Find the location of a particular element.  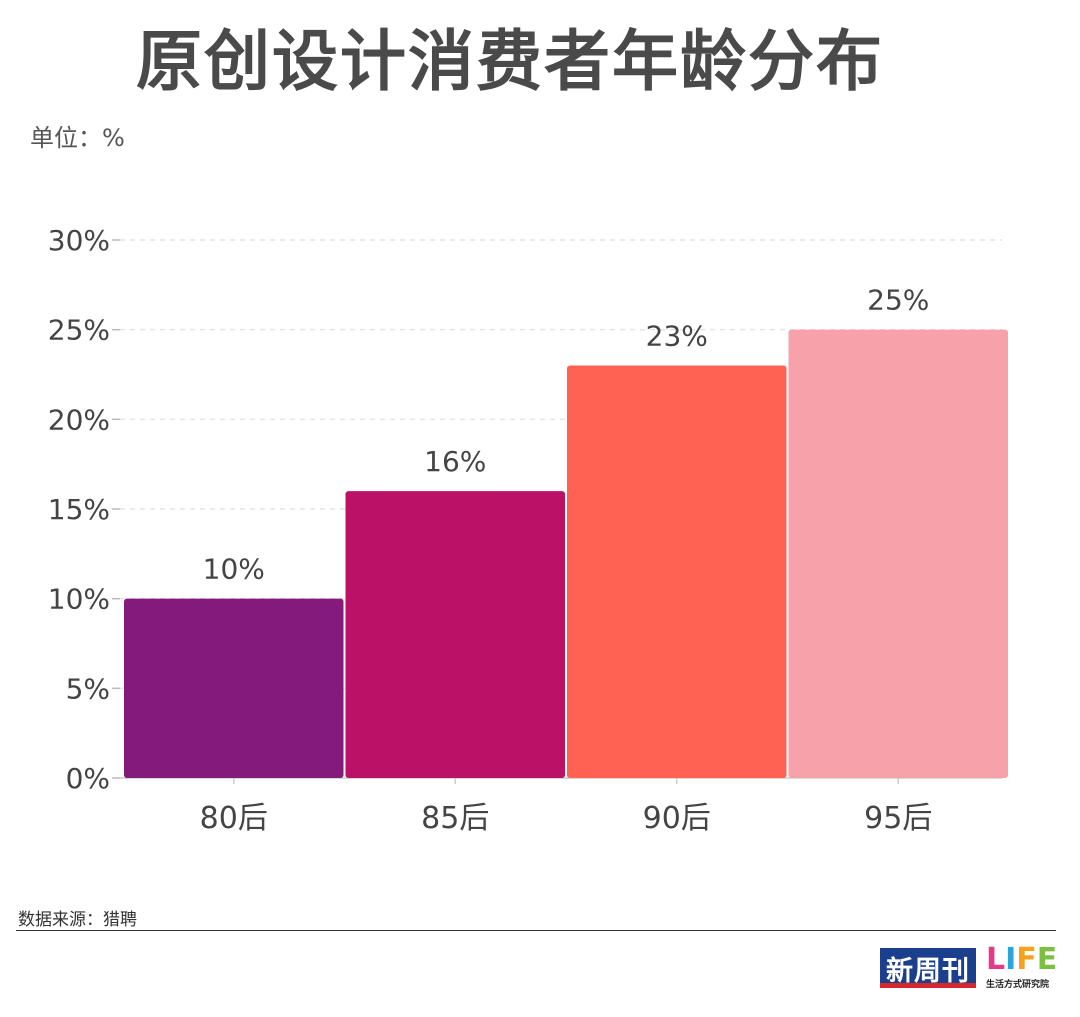

data-source: 数据来源：猎聘 is located at coordinates (77, 920).